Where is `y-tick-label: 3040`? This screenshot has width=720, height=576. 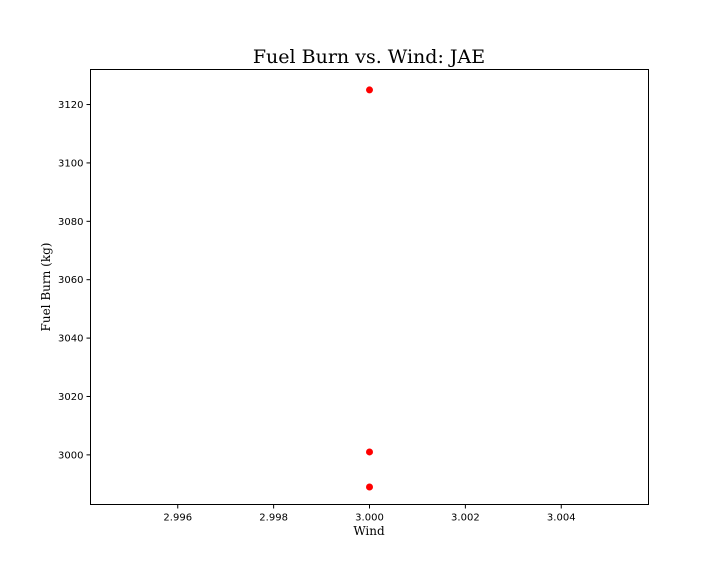 y-tick-label: 3040 is located at coordinates (70, 339).